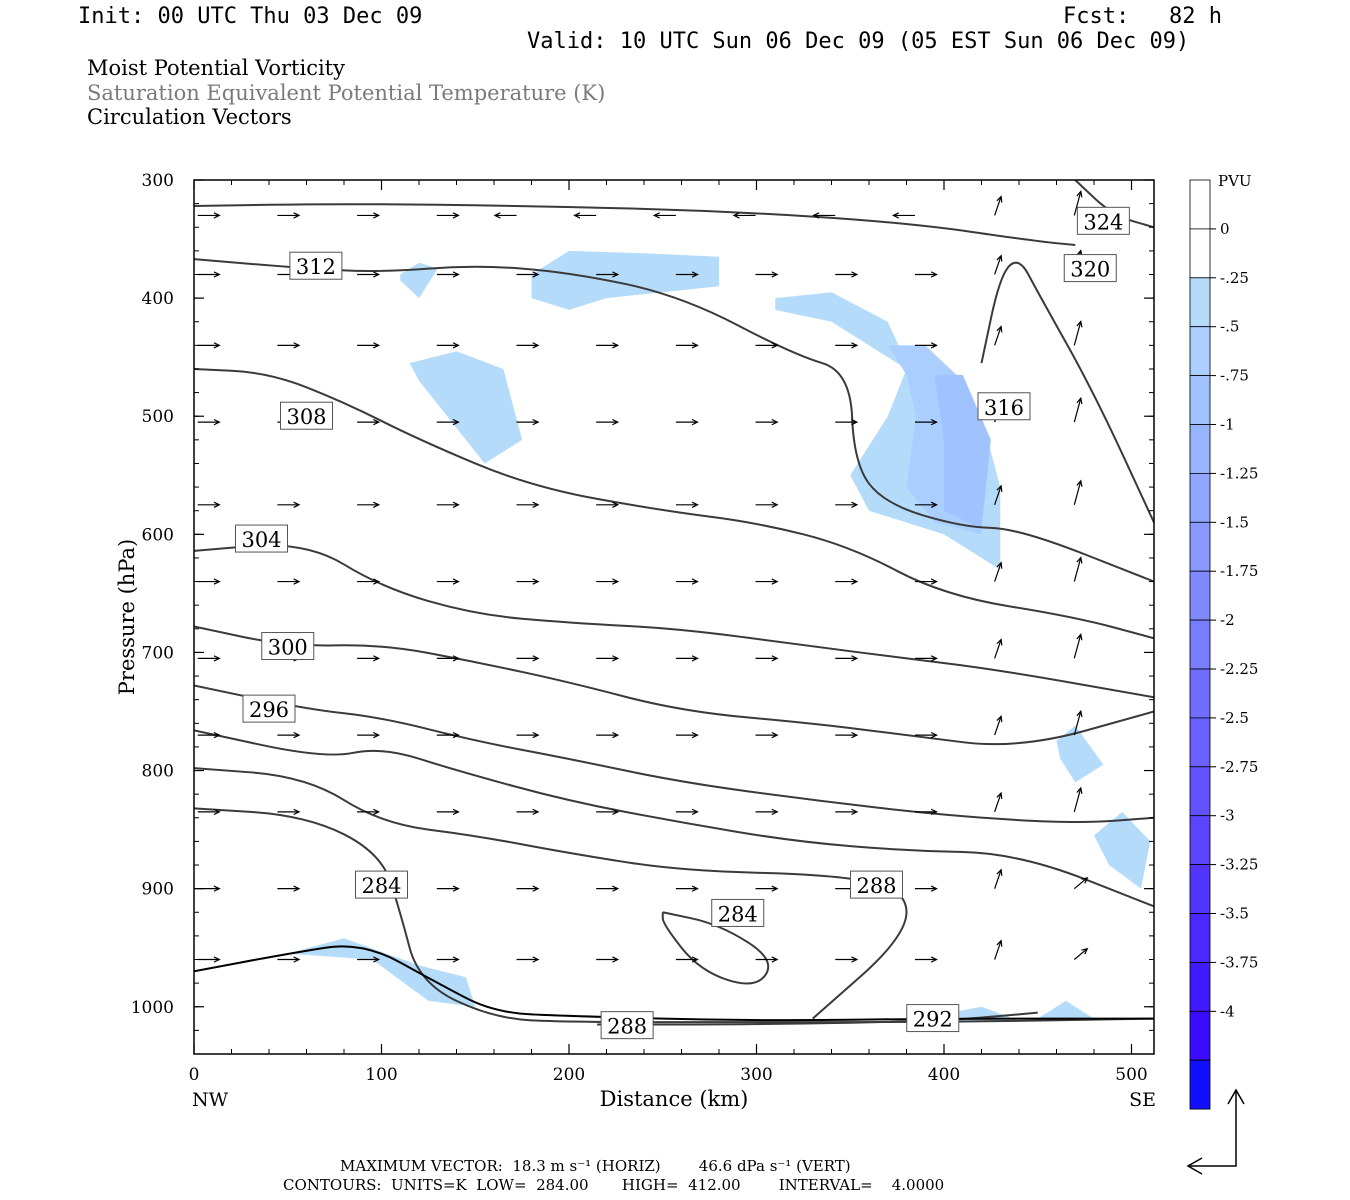 Image resolution: width=1350 pixels, height=1200 pixels. Describe the element at coordinates (1239, 473) in the screenshot. I see `colorbar-label-5: -1.25` at that location.